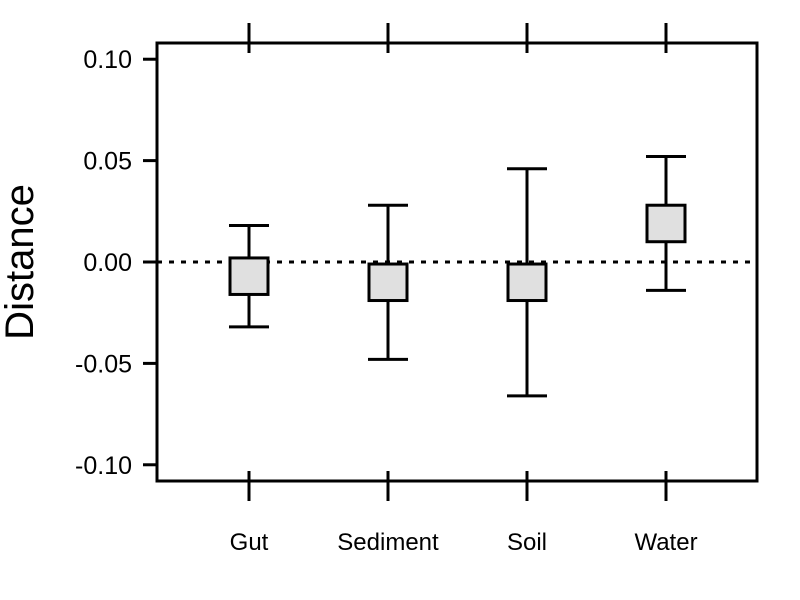 The height and width of the screenshot is (600, 800). Describe the element at coordinates (107, 263) in the screenshot. I see `y-tick-label: 0.00` at that location.